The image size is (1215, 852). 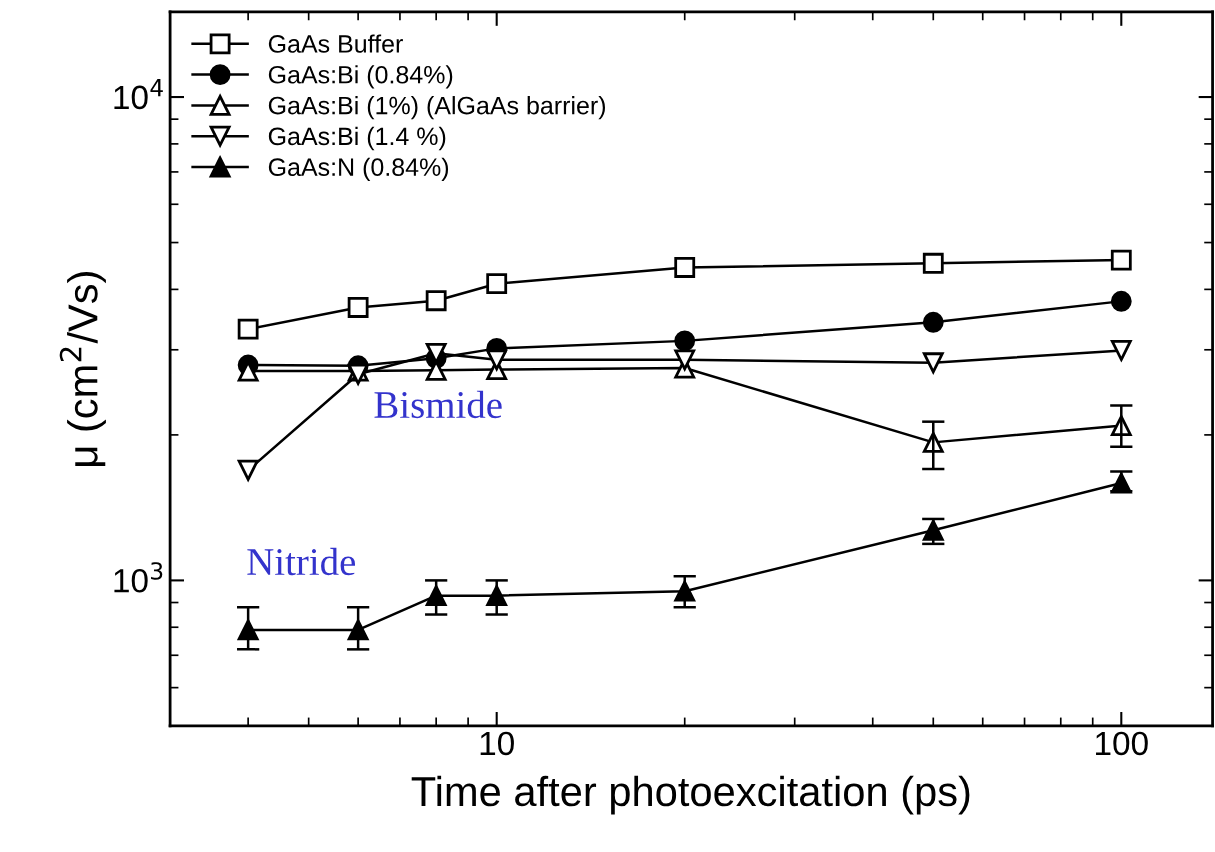 What do you see at coordinates (437, 108) in the screenshot?
I see `legend-label: GaAs:Bi (1%) (AlGaAs barrier)` at bounding box center [437, 108].